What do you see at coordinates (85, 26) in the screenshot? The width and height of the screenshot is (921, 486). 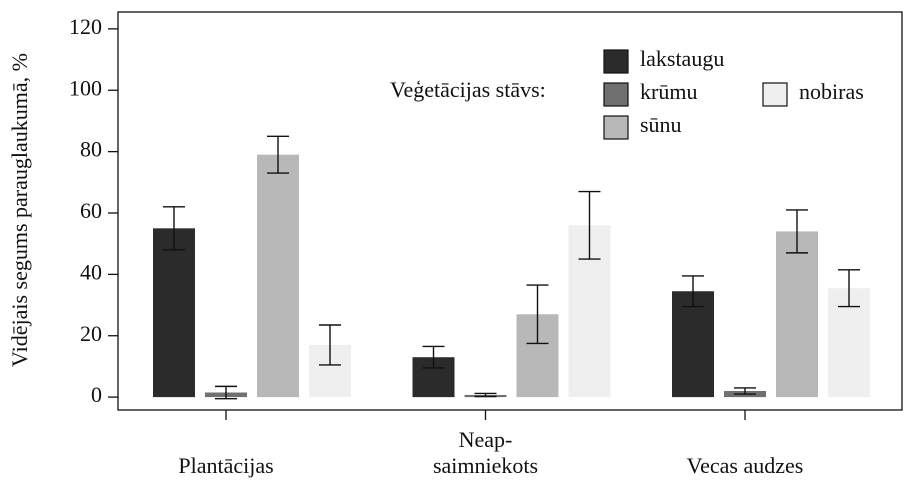 I see `y-tick-label: 120` at bounding box center [85, 26].